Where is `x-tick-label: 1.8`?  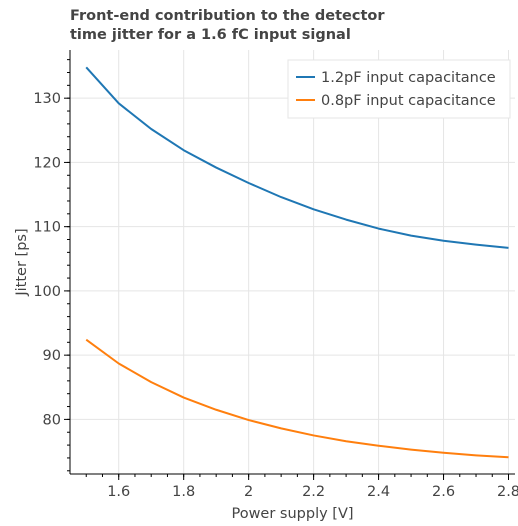
x-tick-label: 1.8 is located at coordinates (183, 492).